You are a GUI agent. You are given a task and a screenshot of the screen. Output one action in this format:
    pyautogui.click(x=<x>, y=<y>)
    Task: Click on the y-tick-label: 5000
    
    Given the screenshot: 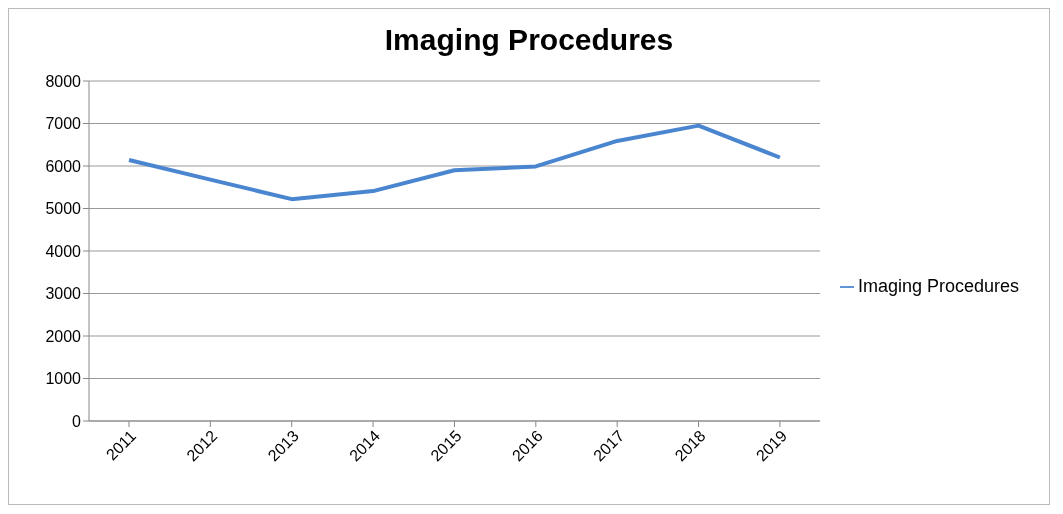 What is the action you would take?
    pyautogui.click(x=63, y=209)
    